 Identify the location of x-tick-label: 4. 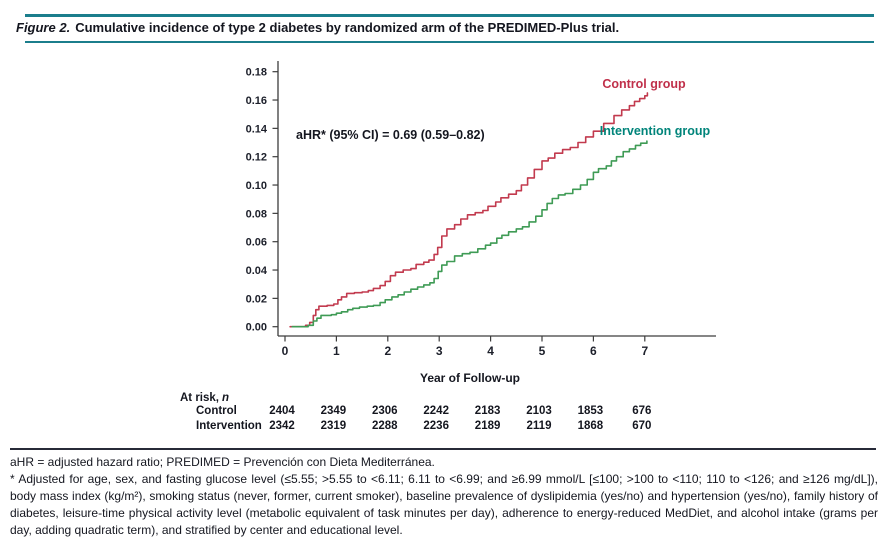
(490, 351).